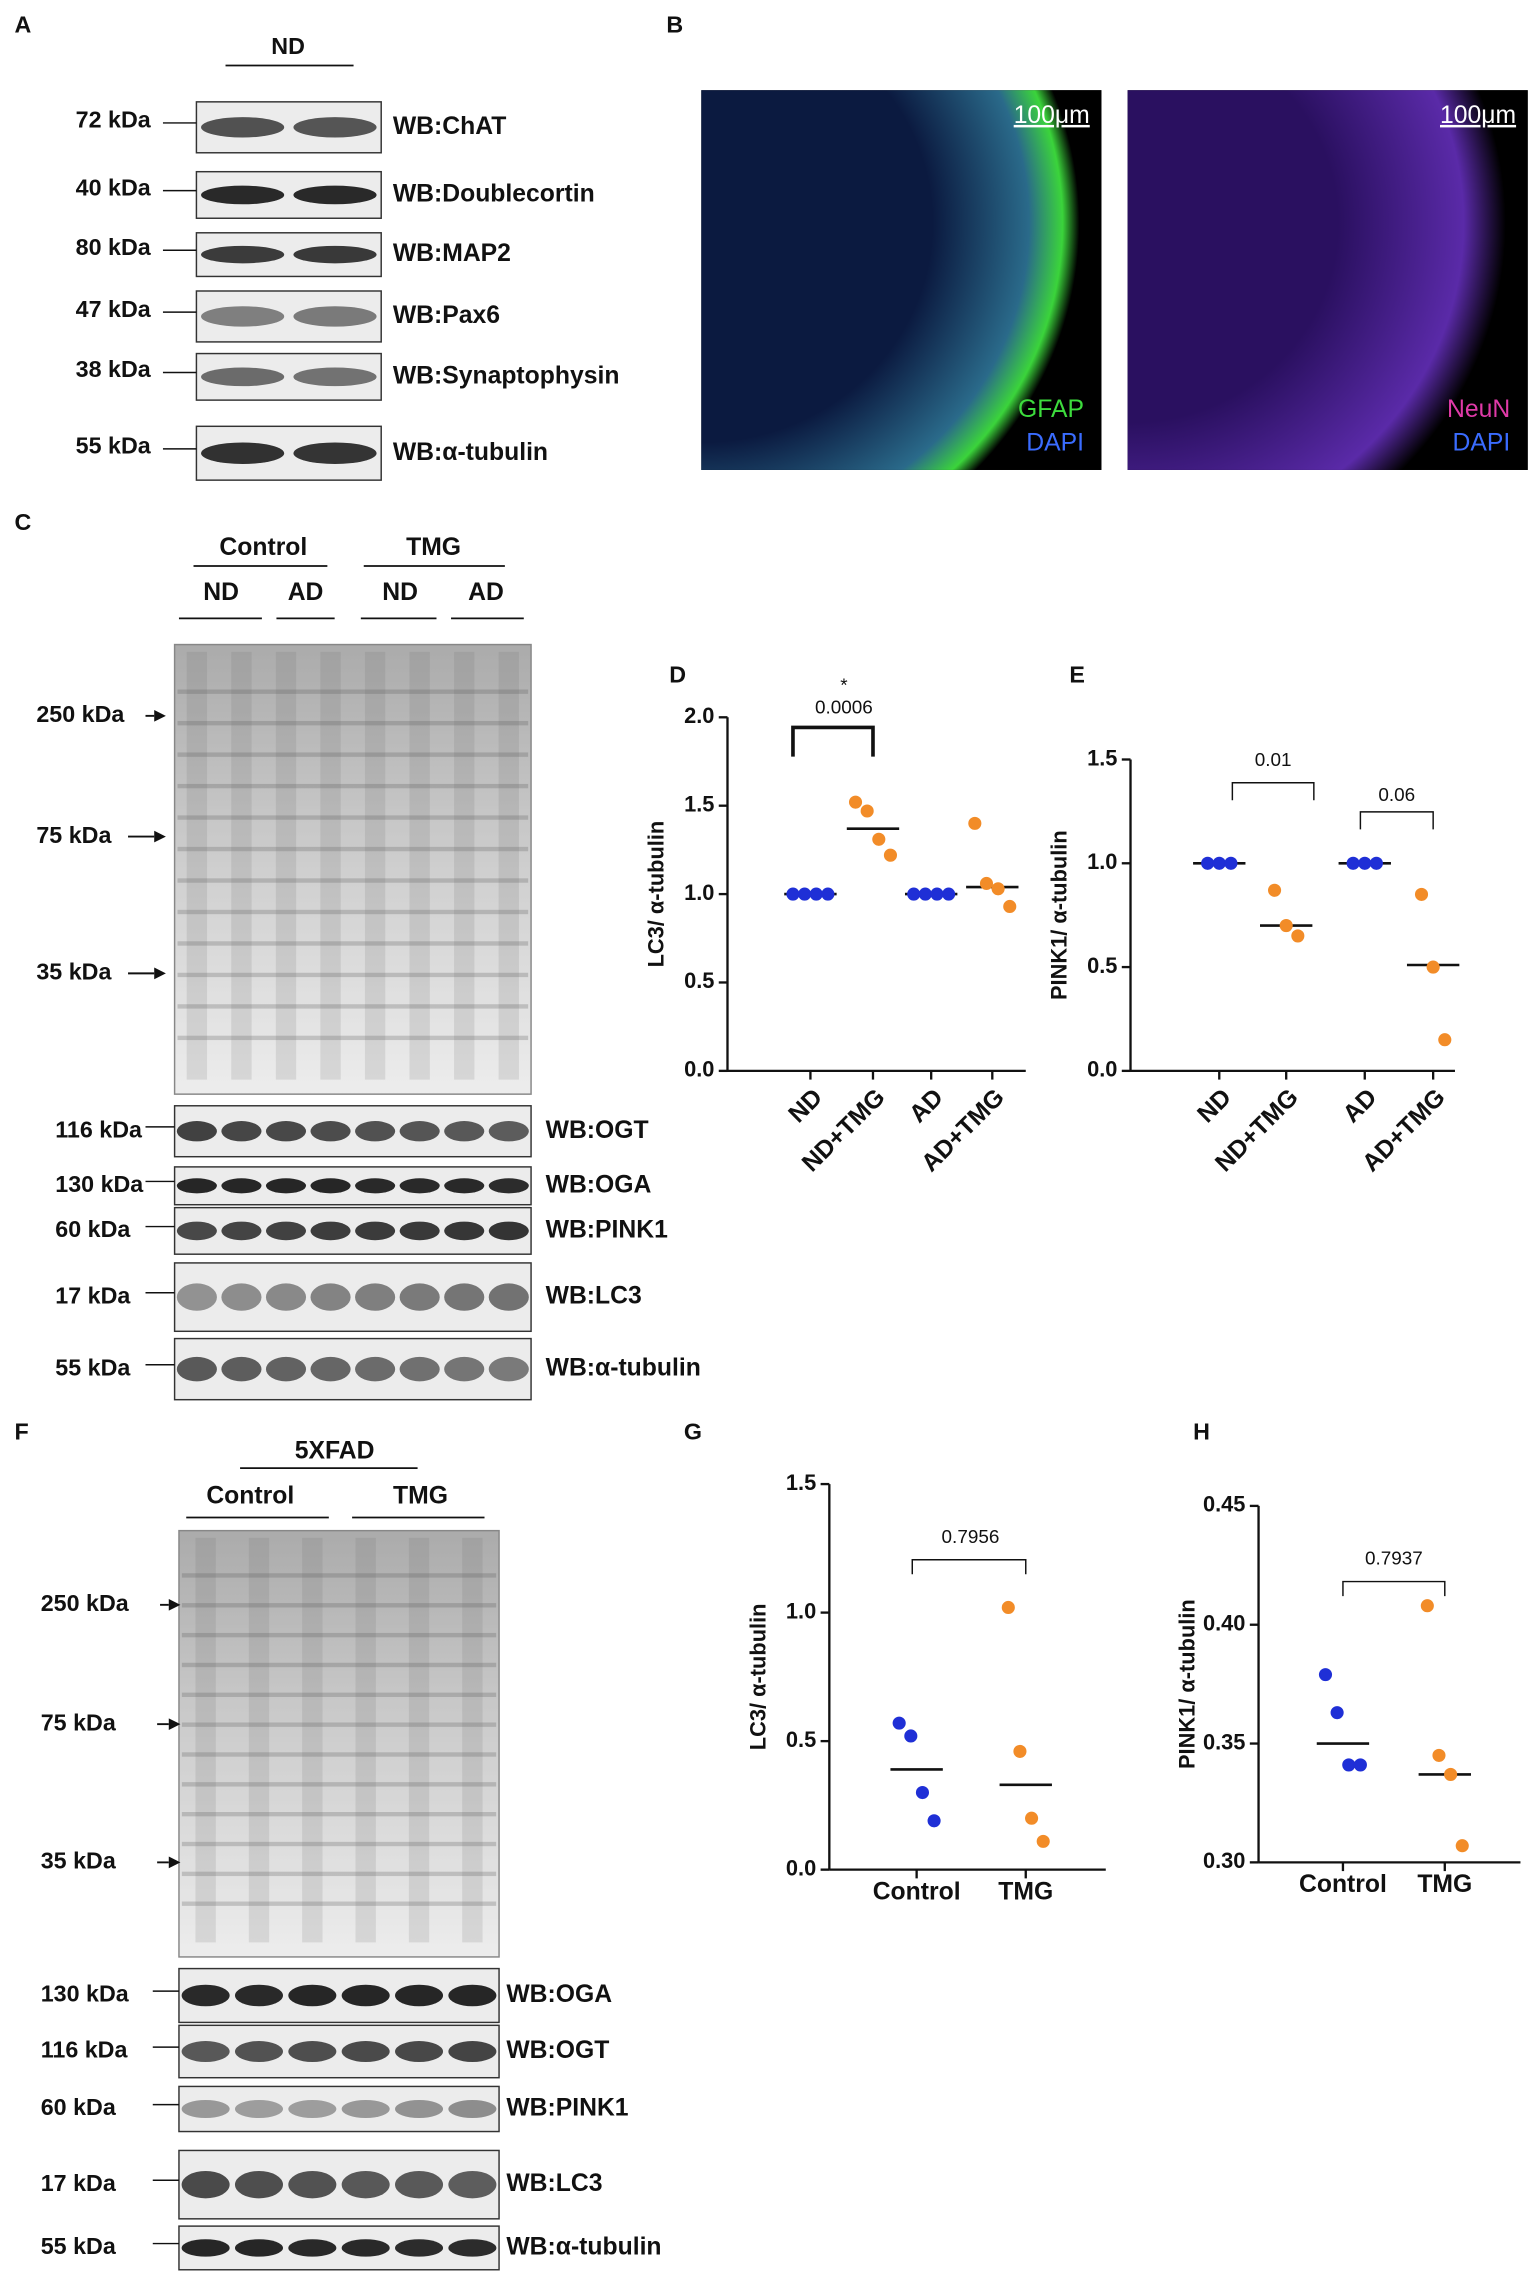  What do you see at coordinates (85, 1603) in the screenshot?
I see `marker-label: 250 kDa` at bounding box center [85, 1603].